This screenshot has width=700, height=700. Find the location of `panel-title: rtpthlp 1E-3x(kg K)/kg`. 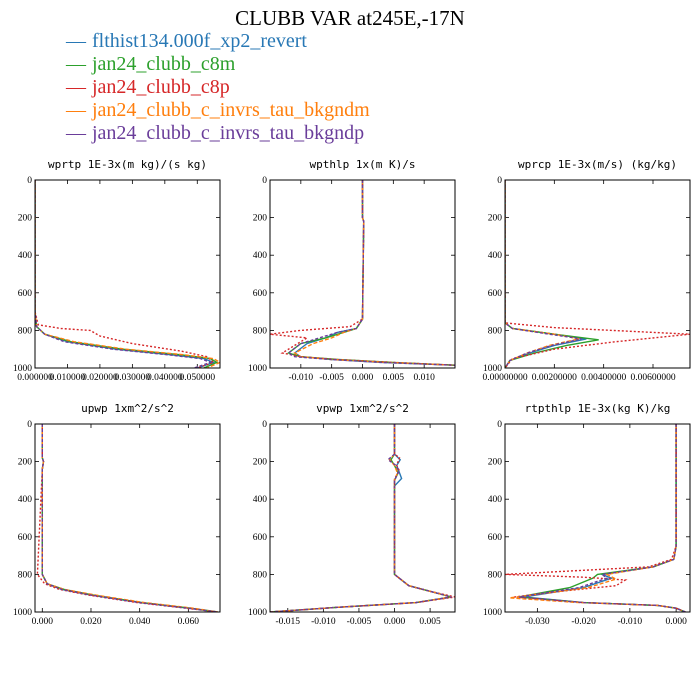

panel-title: rtpthlp 1E-3x(kg K)/kg is located at coordinates (598, 408).